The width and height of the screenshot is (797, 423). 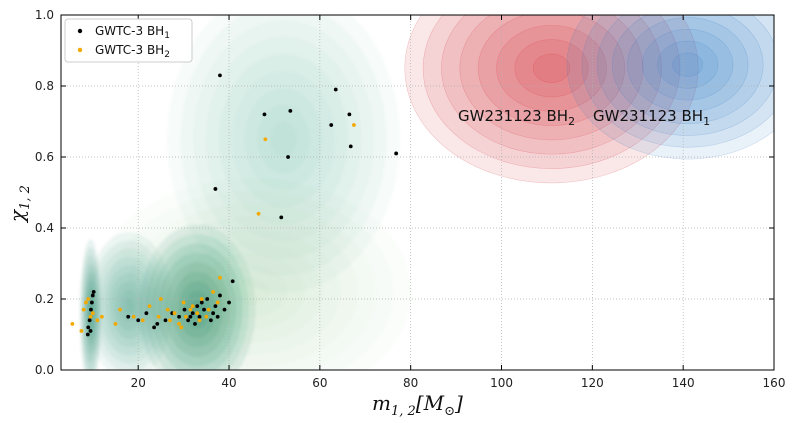 I want to click on y-tick-label-3: 0.6, so click(x=44, y=157).